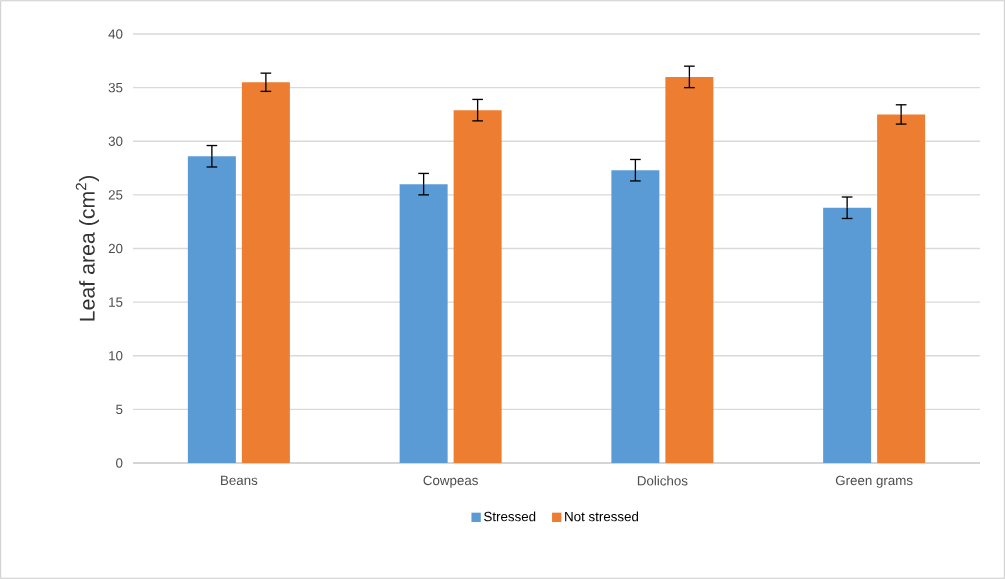  What do you see at coordinates (602, 516) in the screenshot?
I see `legend-label: Not stressed` at bounding box center [602, 516].